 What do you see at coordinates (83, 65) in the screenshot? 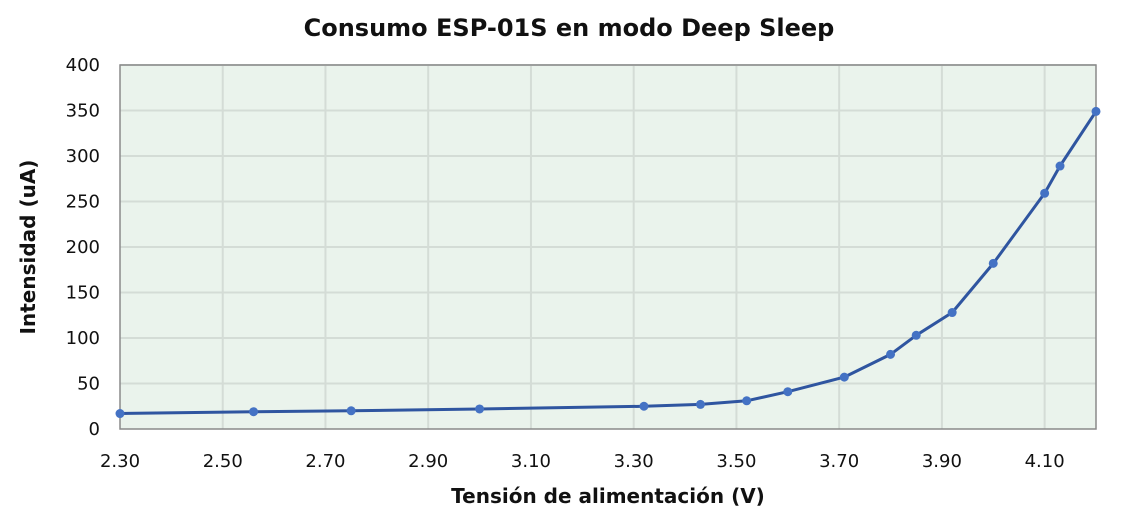
I see `y-tick-label: 400` at bounding box center [83, 65].